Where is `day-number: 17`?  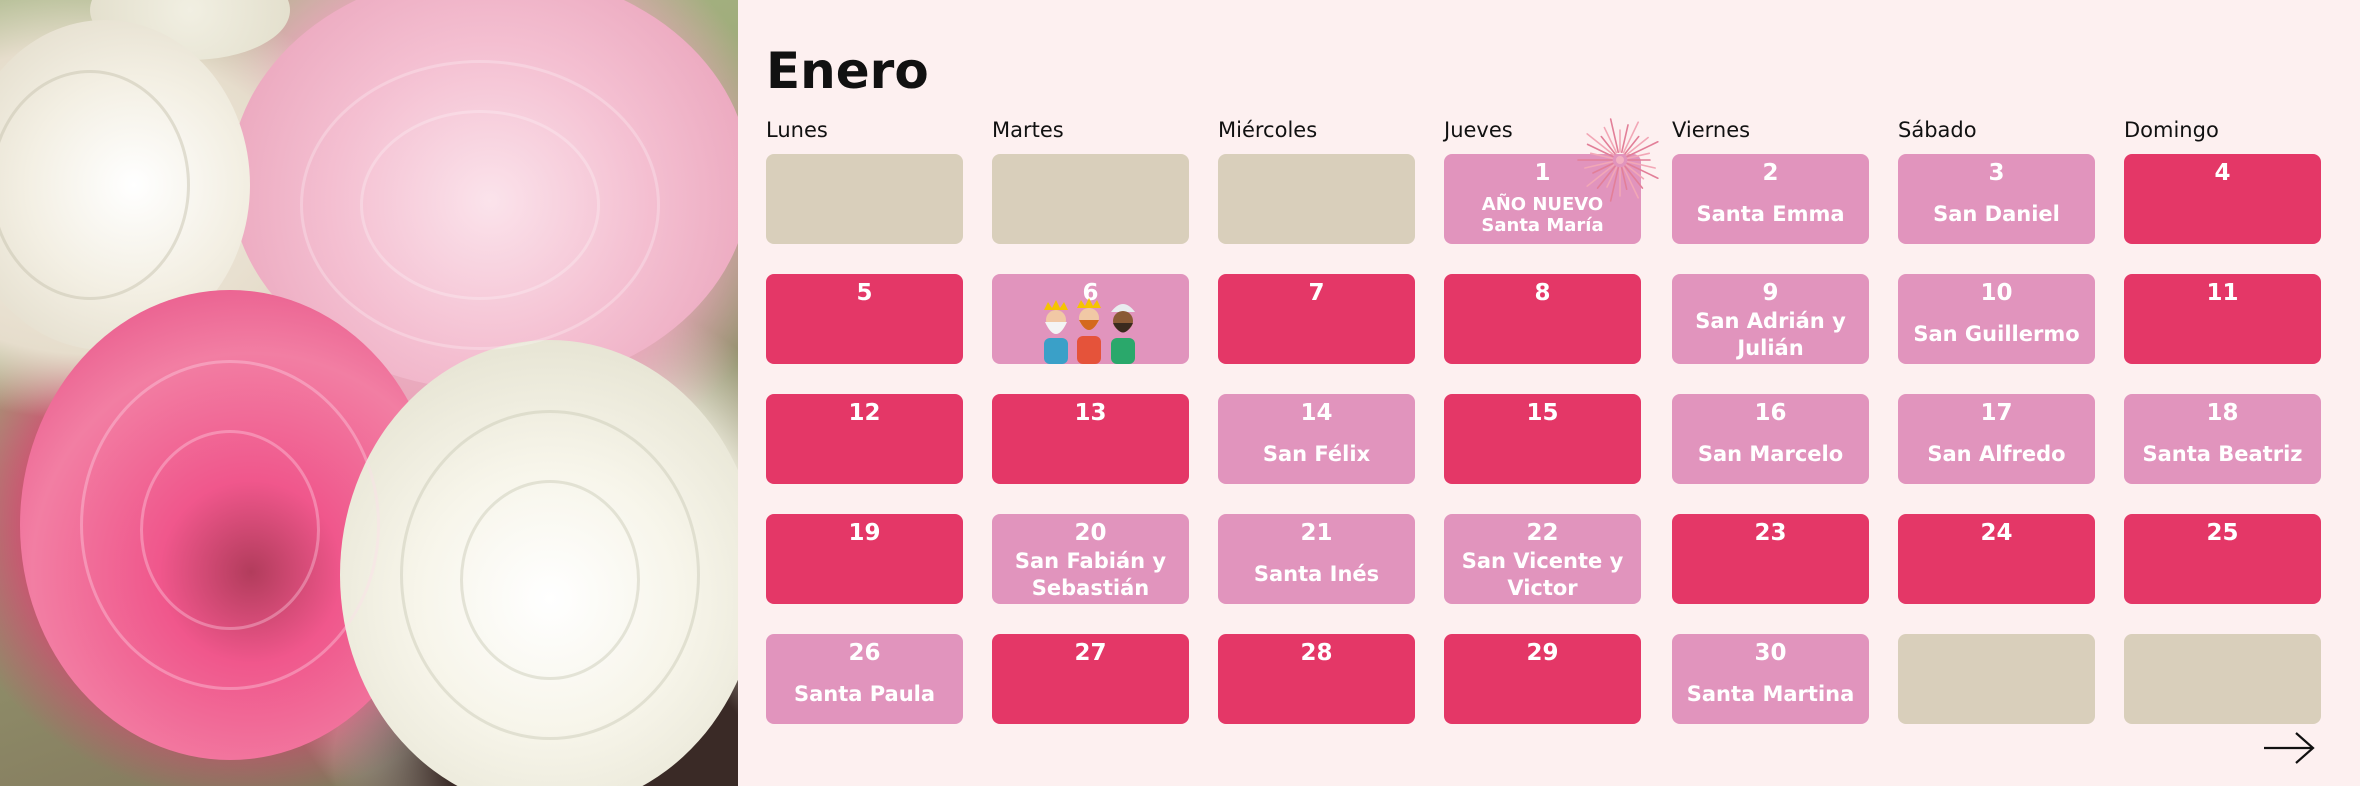
day-number: 17 is located at coordinates (1996, 413).